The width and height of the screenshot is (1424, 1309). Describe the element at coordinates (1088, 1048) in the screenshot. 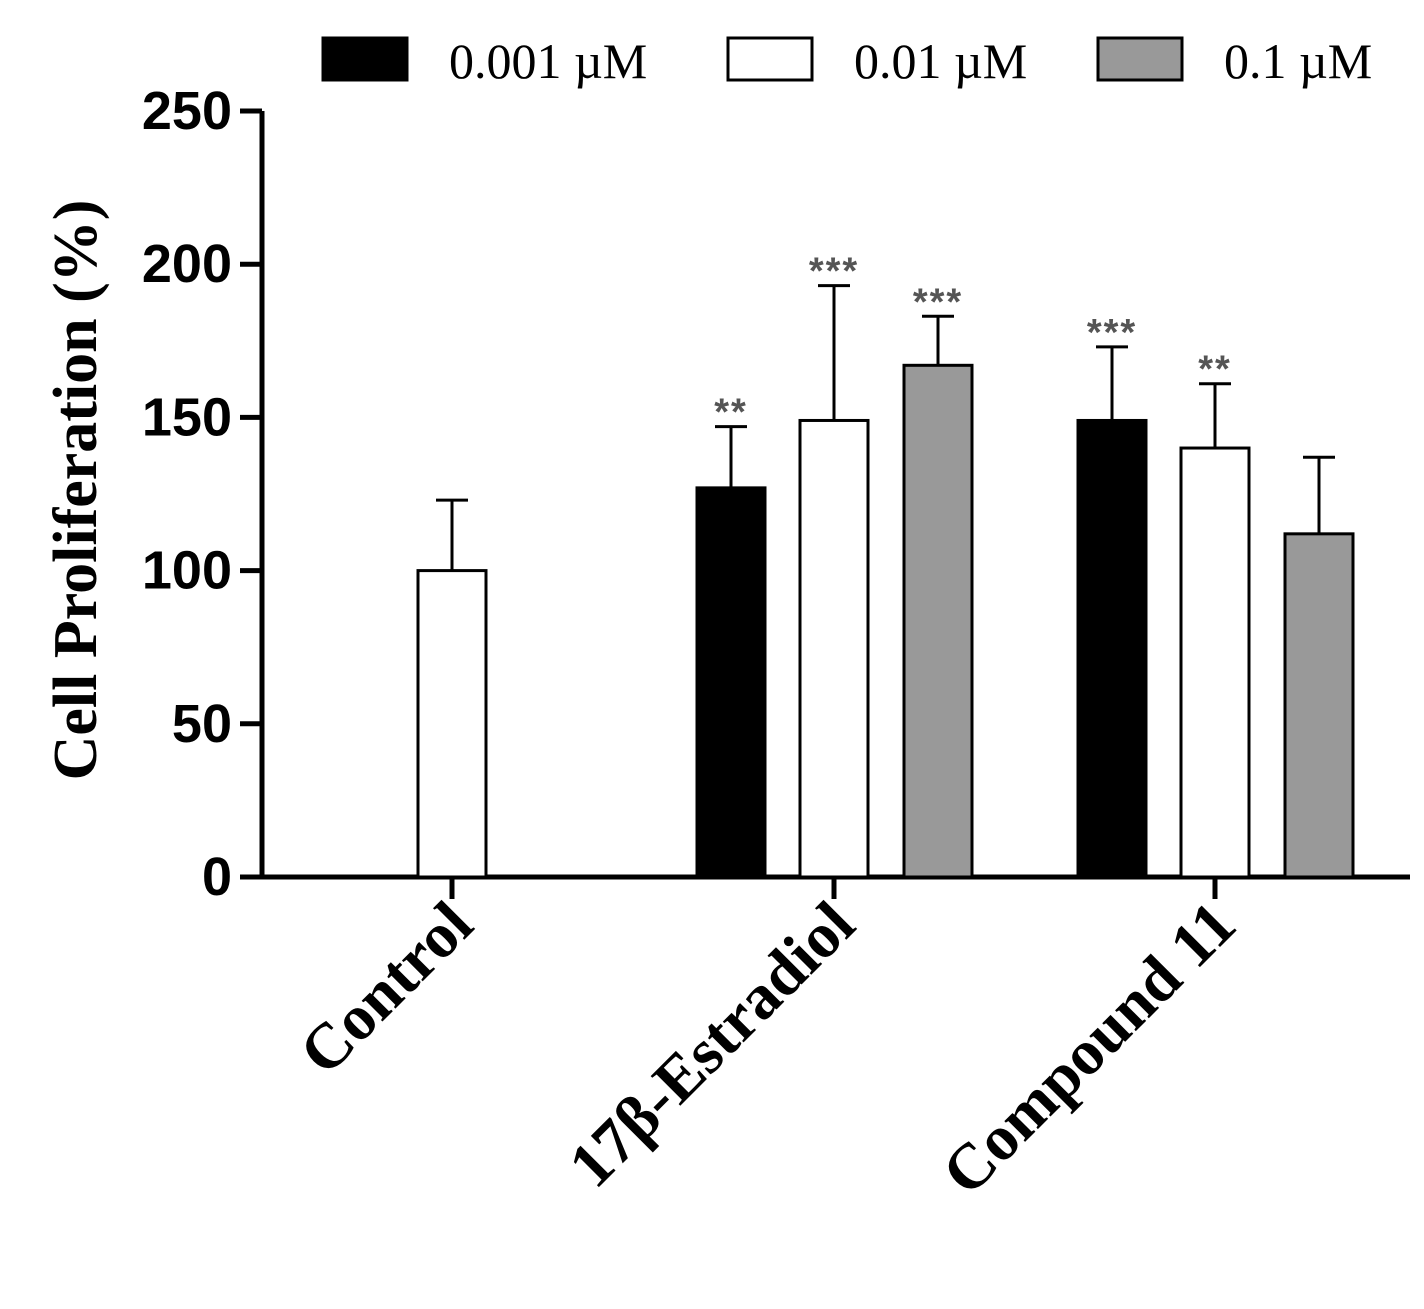

I see `x-tick-label: Compound 11` at that location.